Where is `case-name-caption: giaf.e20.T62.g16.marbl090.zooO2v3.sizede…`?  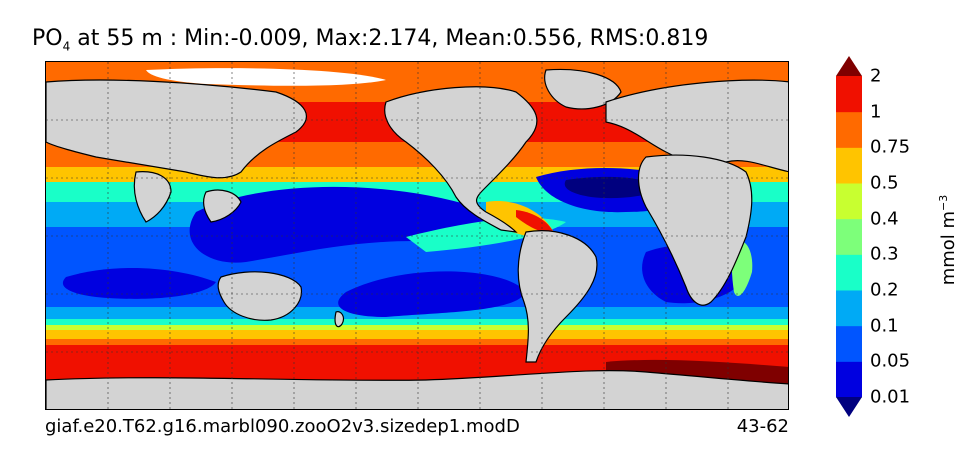 case-name-caption: giaf.e20.T62.g16.marbl090.zooO2v3.sizede… is located at coordinates (282, 426).